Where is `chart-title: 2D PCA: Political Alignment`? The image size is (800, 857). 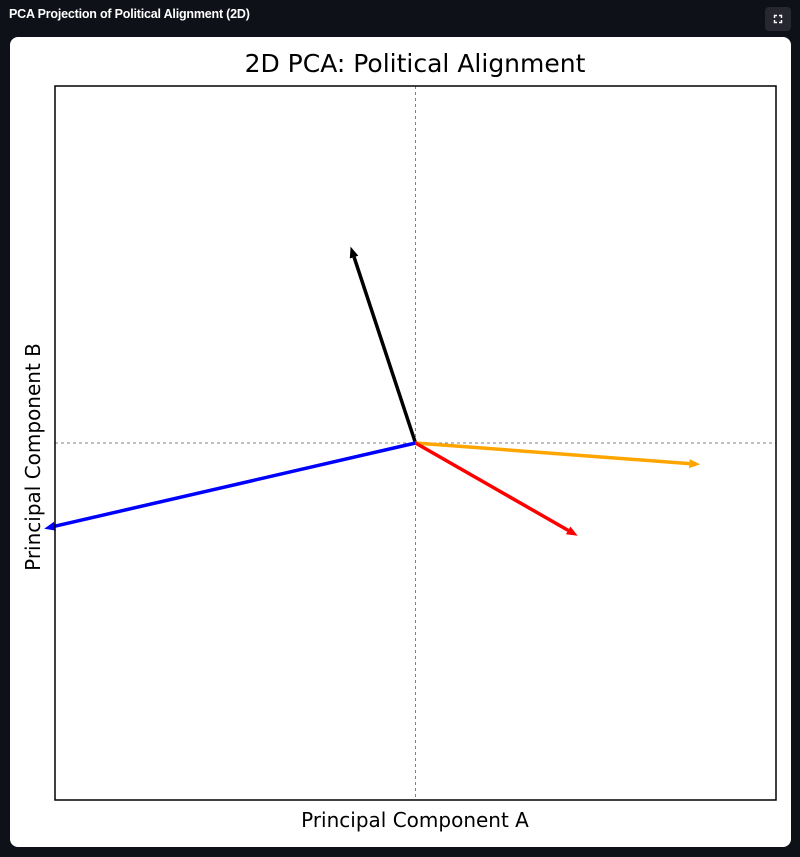 chart-title: 2D PCA: Political Alignment is located at coordinates (415, 63).